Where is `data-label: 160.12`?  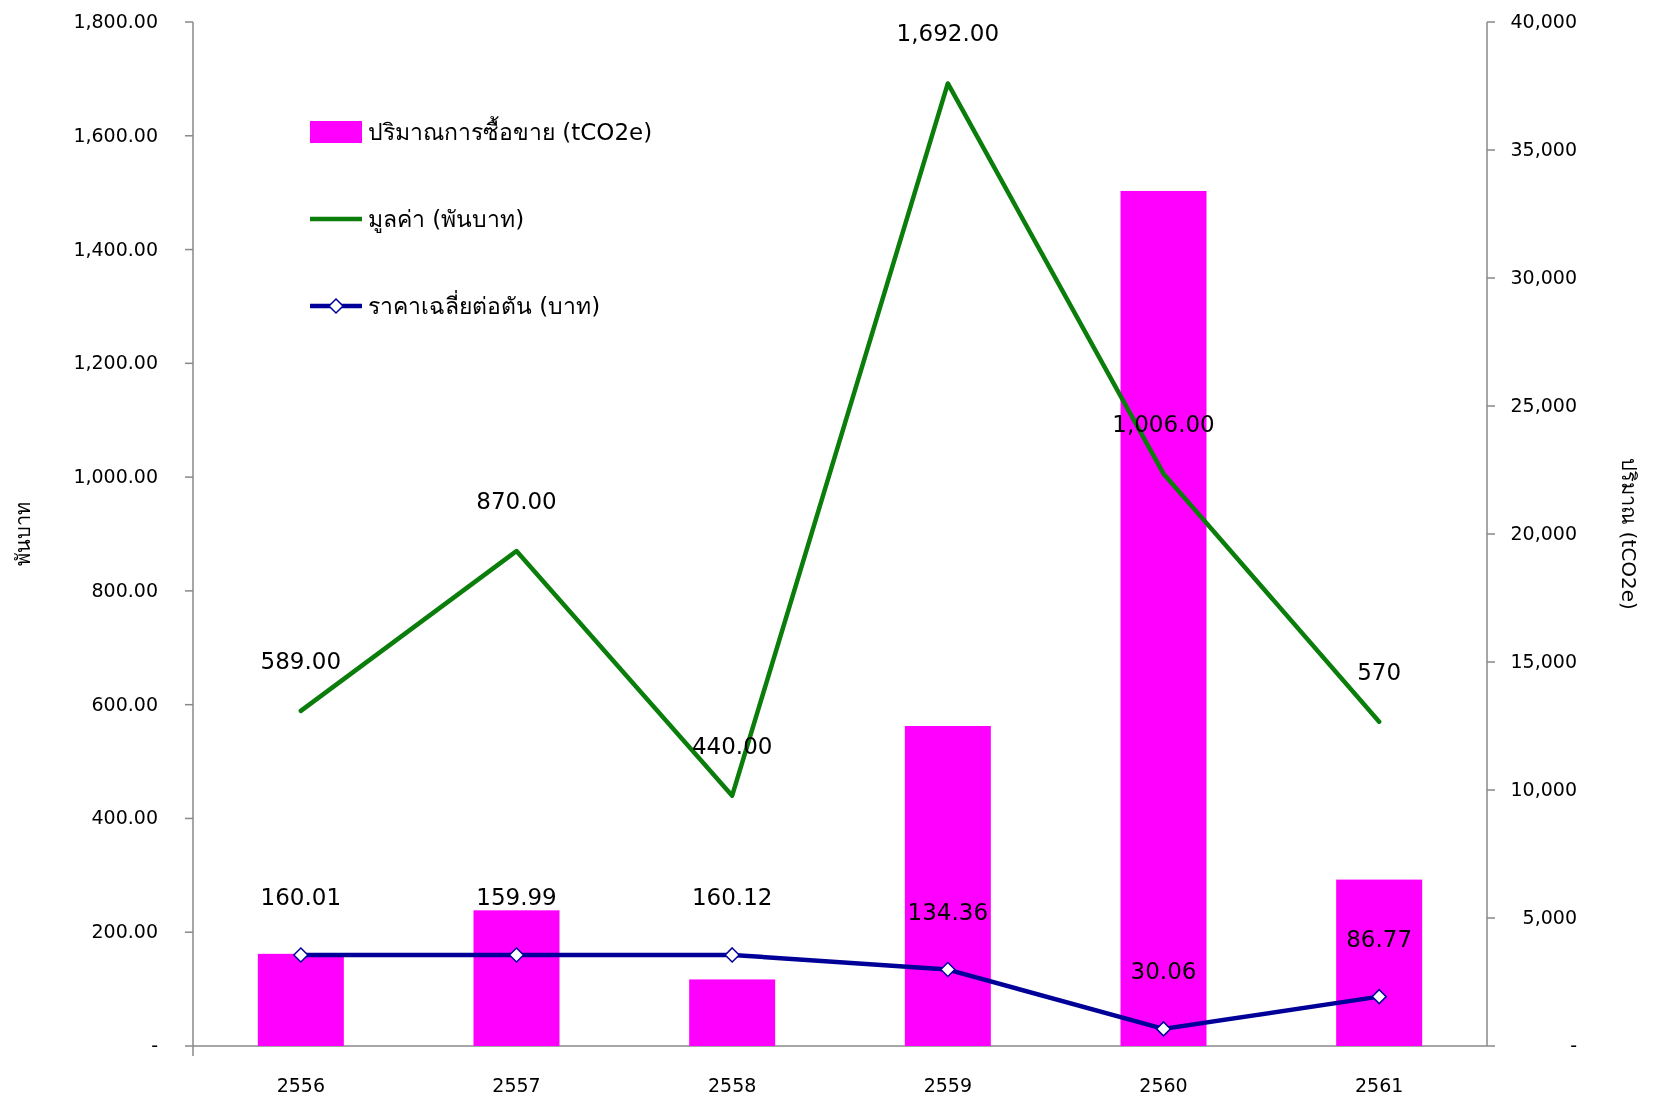
data-label: 160.12 is located at coordinates (732, 896).